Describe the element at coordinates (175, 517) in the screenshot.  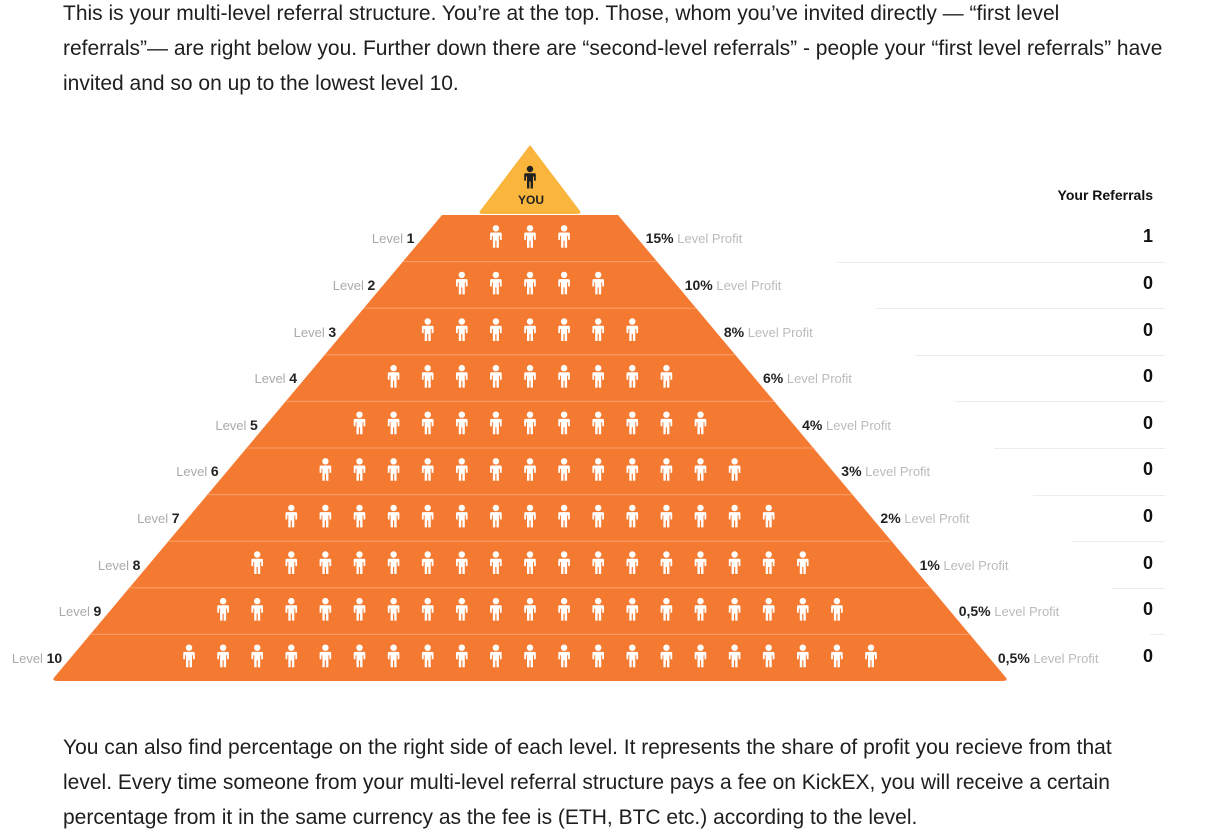
I see `level-number: 7` at that location.